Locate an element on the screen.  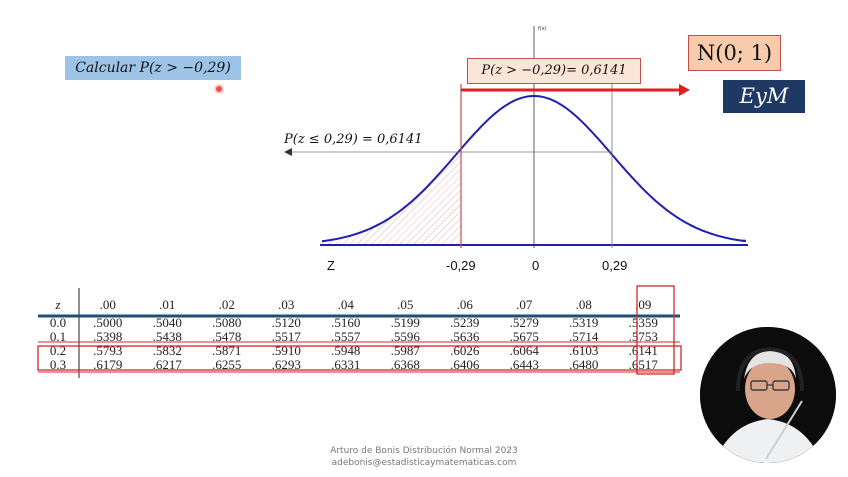
table-cell: .6443 is located at coordinates (524, 364).